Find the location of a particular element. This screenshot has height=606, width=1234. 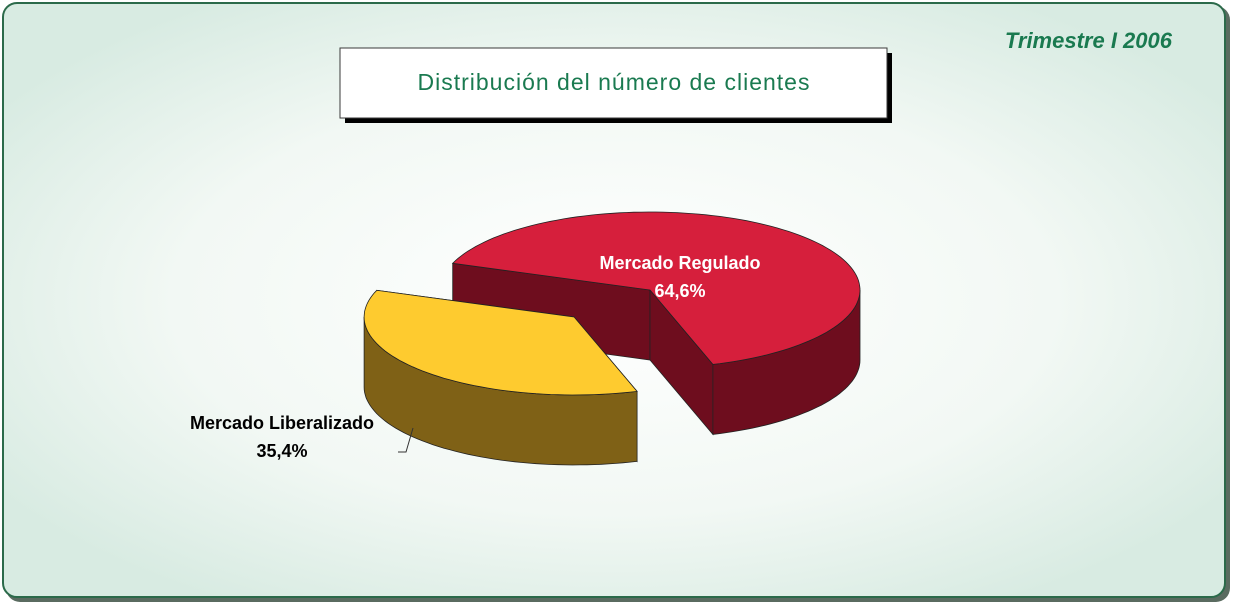

data-label-name: Mercado Liberalizado is located at coordinates (282, 423).